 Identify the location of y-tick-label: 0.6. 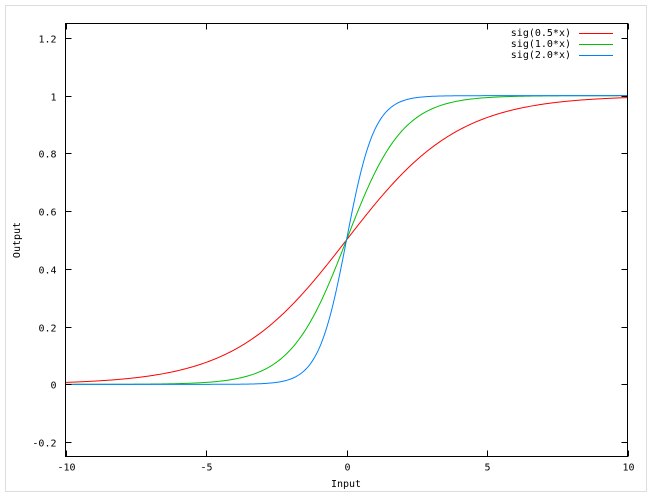
(47, 213).